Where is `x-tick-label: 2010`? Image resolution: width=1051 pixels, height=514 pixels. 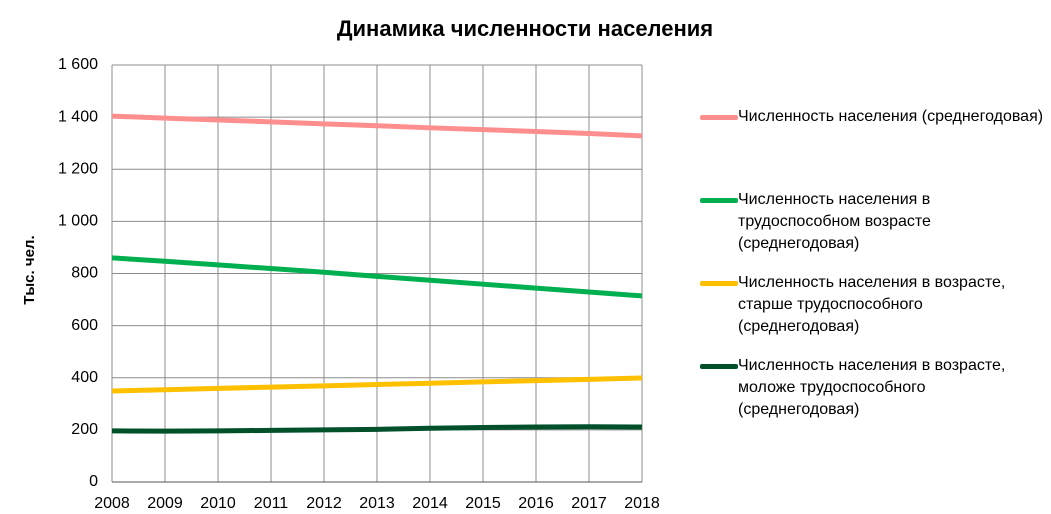
x-tick-label: 2010 is located at coordinates (218, 503).